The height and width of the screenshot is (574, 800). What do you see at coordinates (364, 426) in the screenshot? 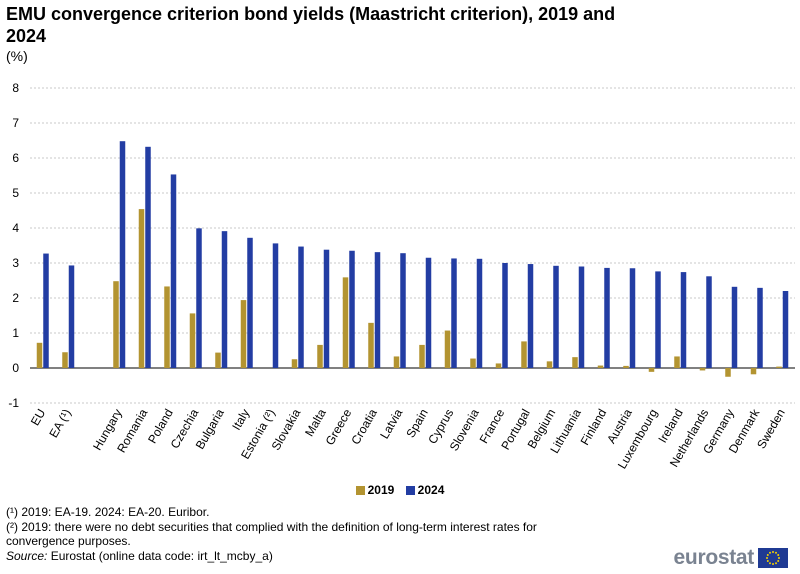
I see `x-tick-label: Croatia` at bounding box center [364, 426].